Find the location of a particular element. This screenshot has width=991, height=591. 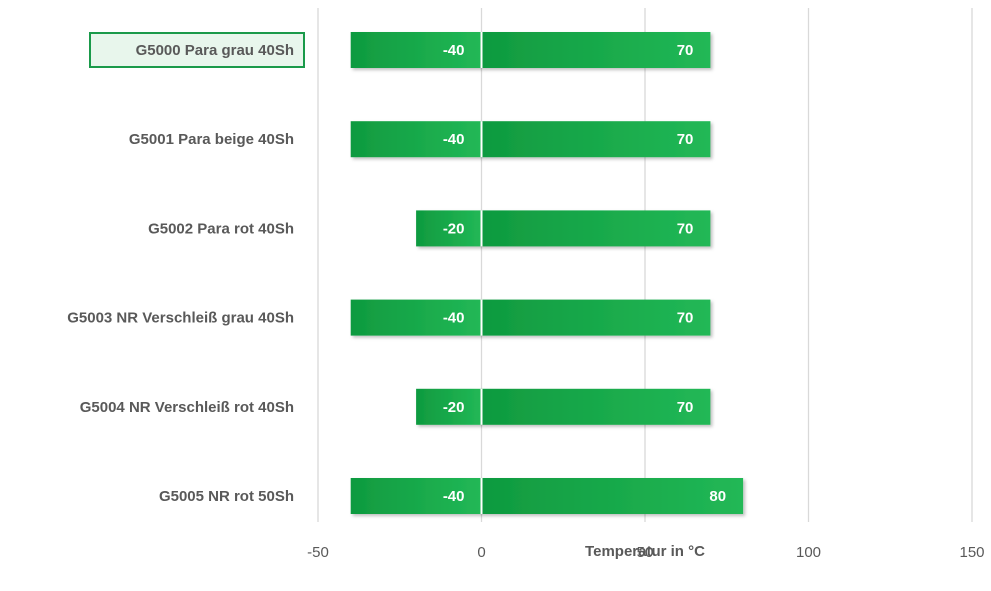

data-label-high: 80 is located at coordinates (717, 496).